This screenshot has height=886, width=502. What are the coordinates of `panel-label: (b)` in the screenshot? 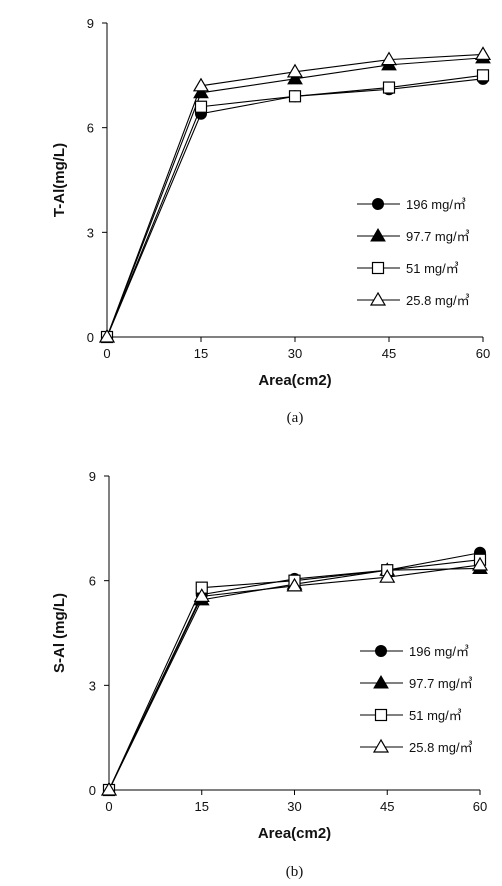 It's located at (295, 872).